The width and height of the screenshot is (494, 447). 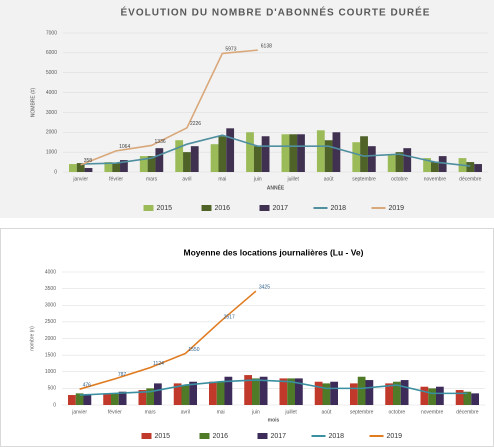 What do you see at coordinates (51, 152) in the screenshot?
I see `y-tick-label: 1000` at bounding box center [51, 152].